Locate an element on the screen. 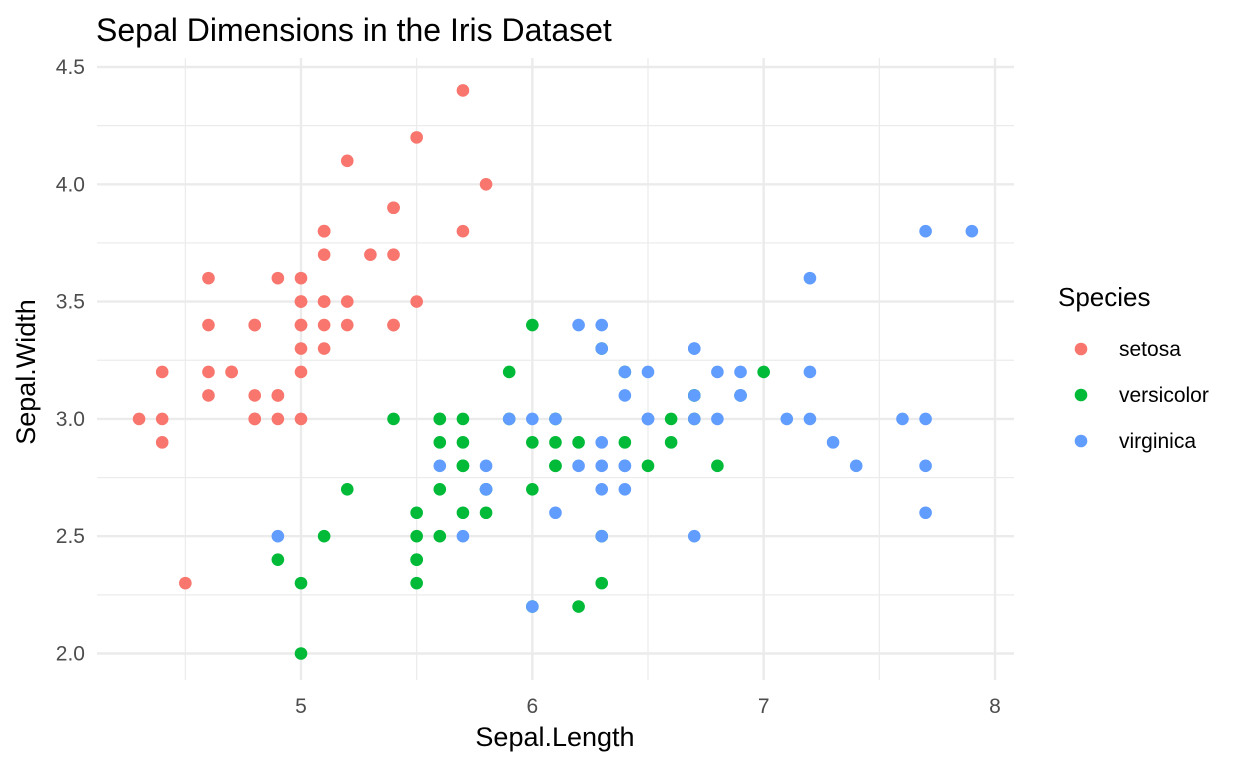 The image size is (1248, 768). legend: Species setosa versicolor virginica is located at coordinates (1133, 367).